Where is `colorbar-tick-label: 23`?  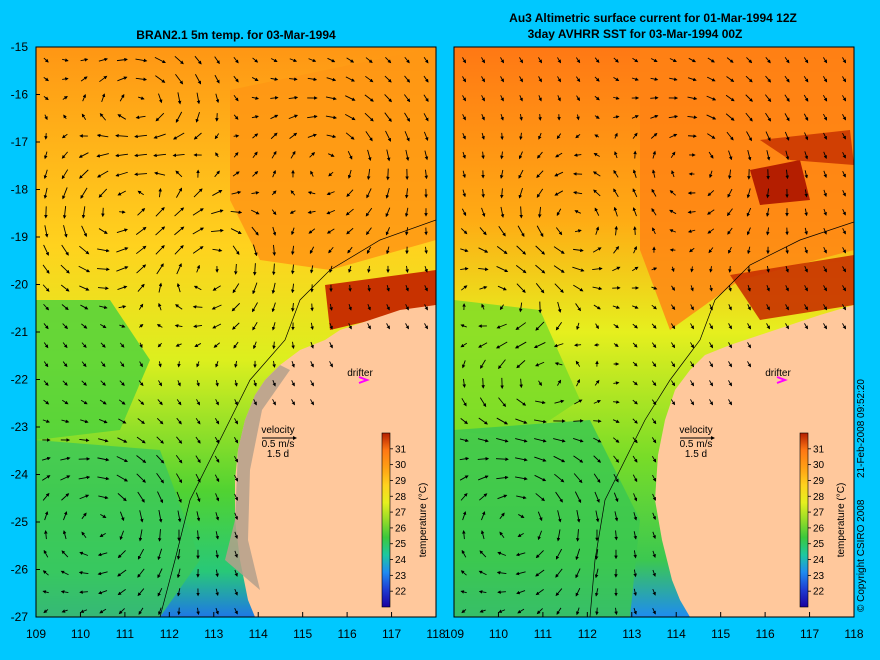 colorbar-tick-label: 23 is located at coordinates (401, 576).